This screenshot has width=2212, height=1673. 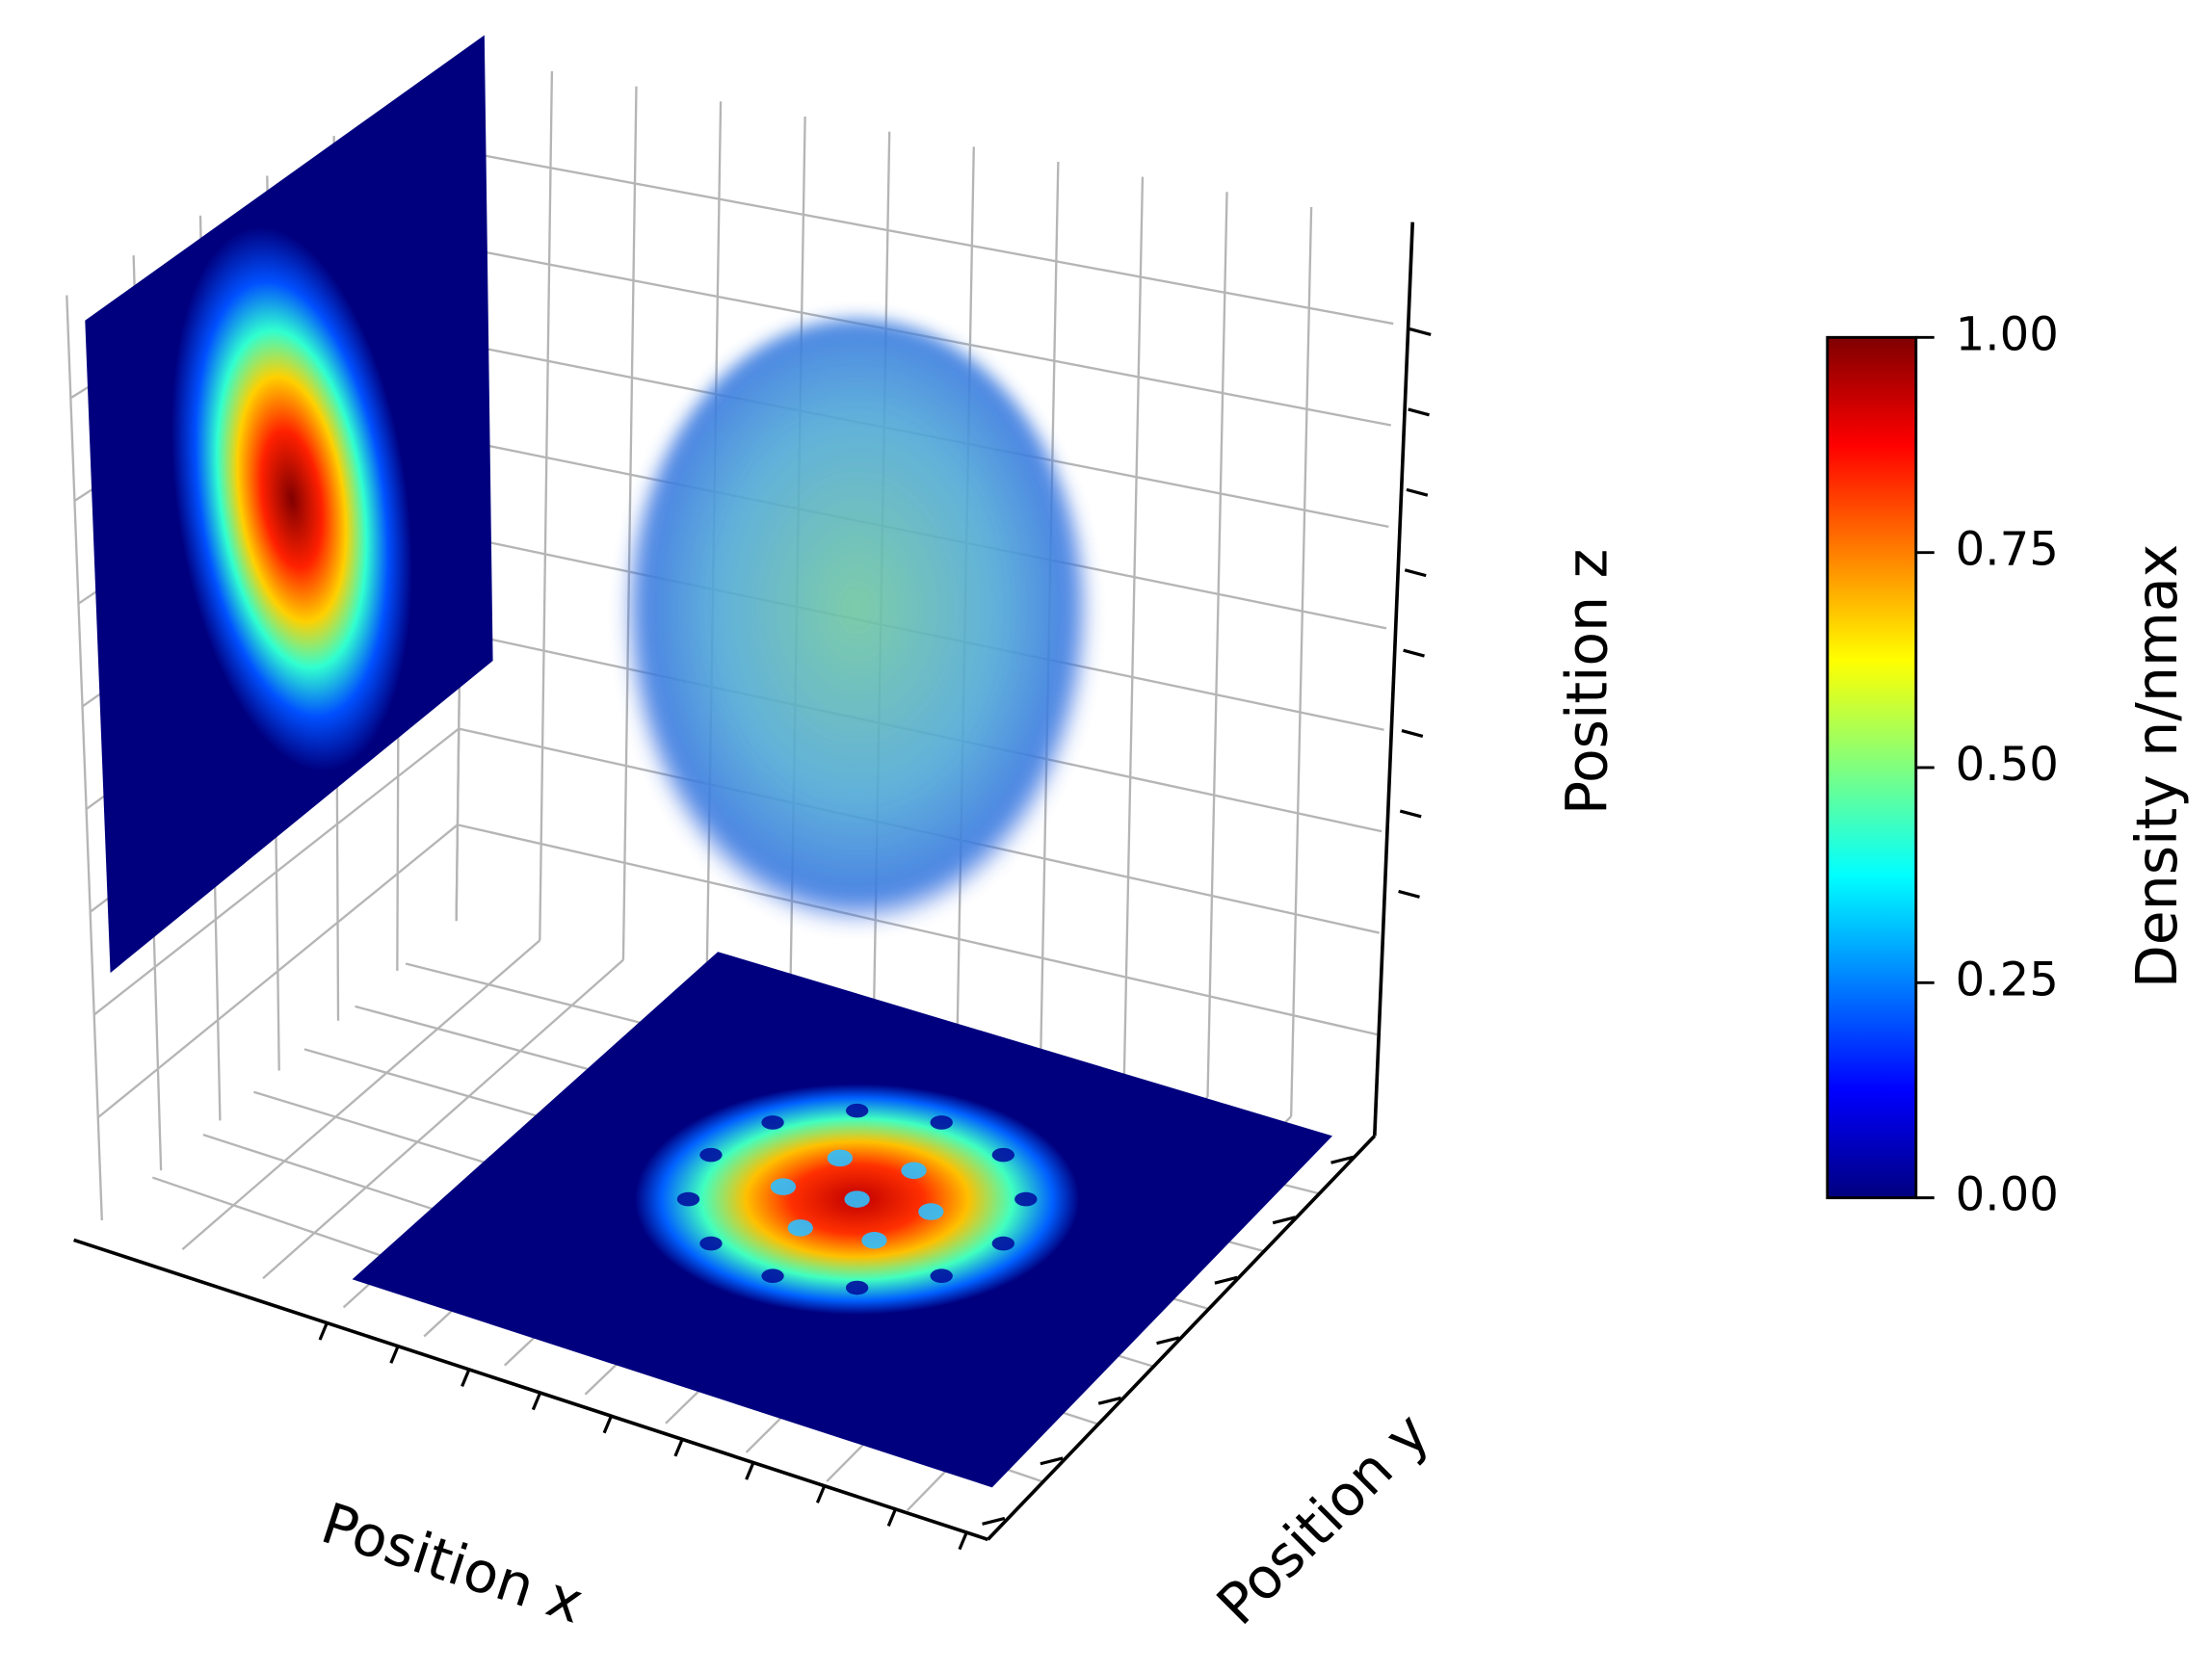 What do you see at coordinates (2007, 1195) in the screenshot?
I see `colorbar-tick-label: 0.00` at bounding box center [2007, 1195].